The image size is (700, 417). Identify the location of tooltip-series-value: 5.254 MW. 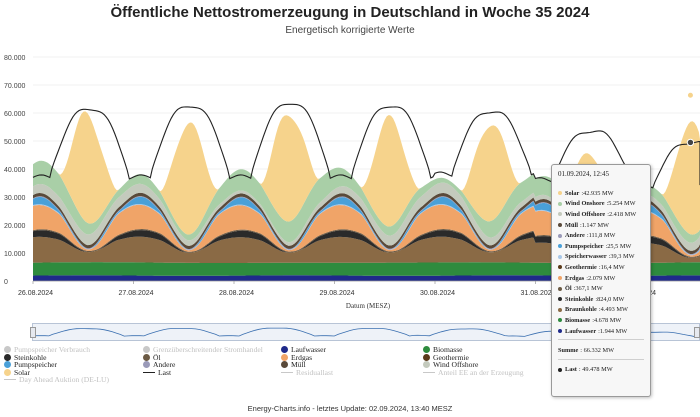
(622, 204).